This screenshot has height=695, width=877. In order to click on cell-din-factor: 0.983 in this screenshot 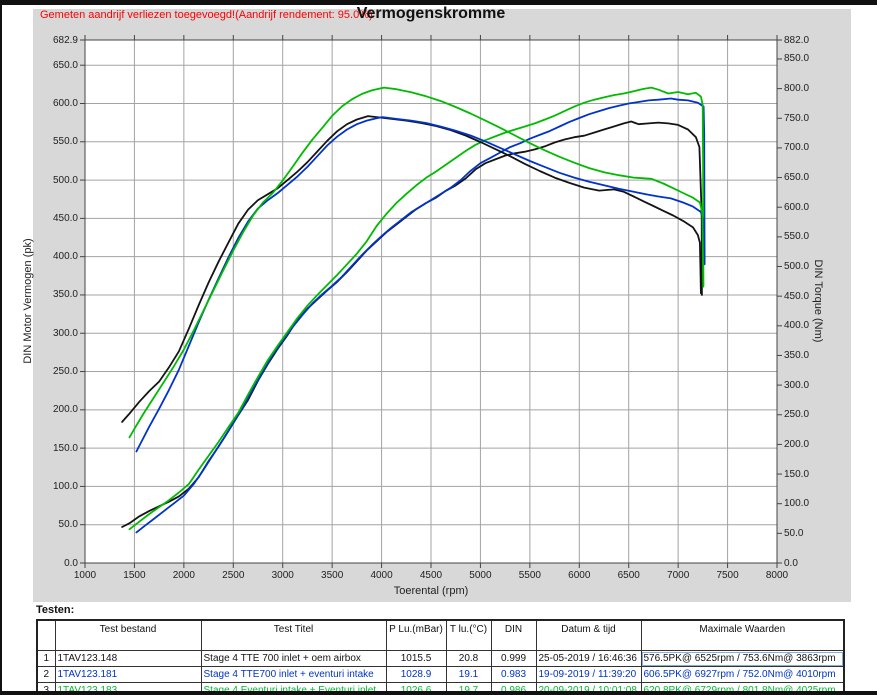, I will do `click(513, 674)`.